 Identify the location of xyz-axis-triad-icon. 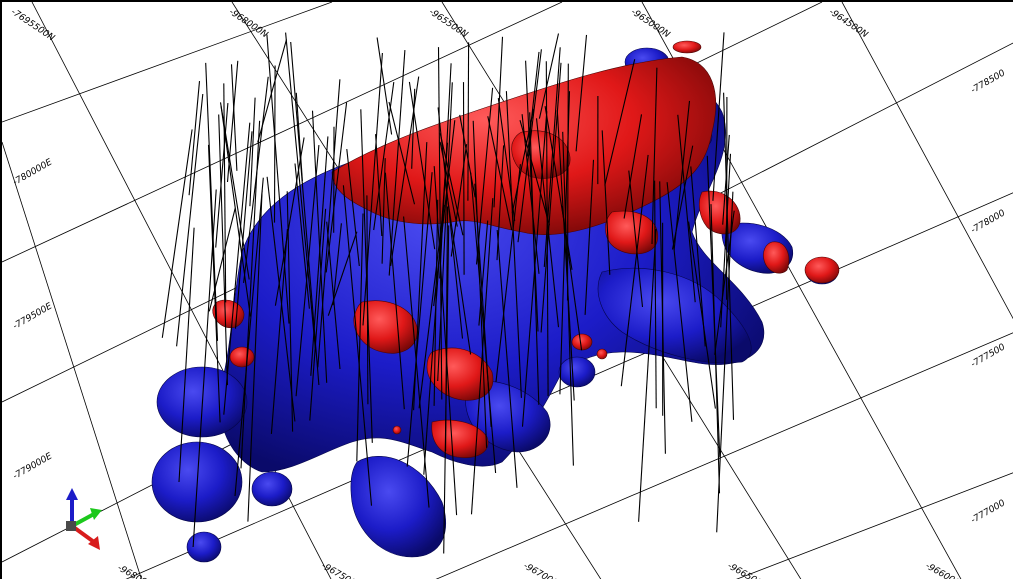
(84, 523).